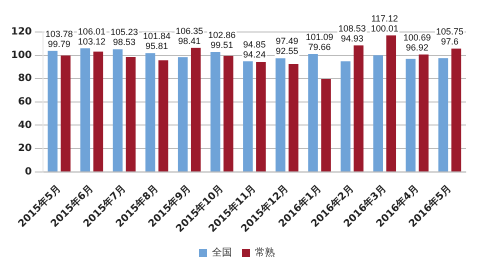 The width and height of the screenshot is (482, 276). I want to click on data-label: 103.12, so click(92, 41).